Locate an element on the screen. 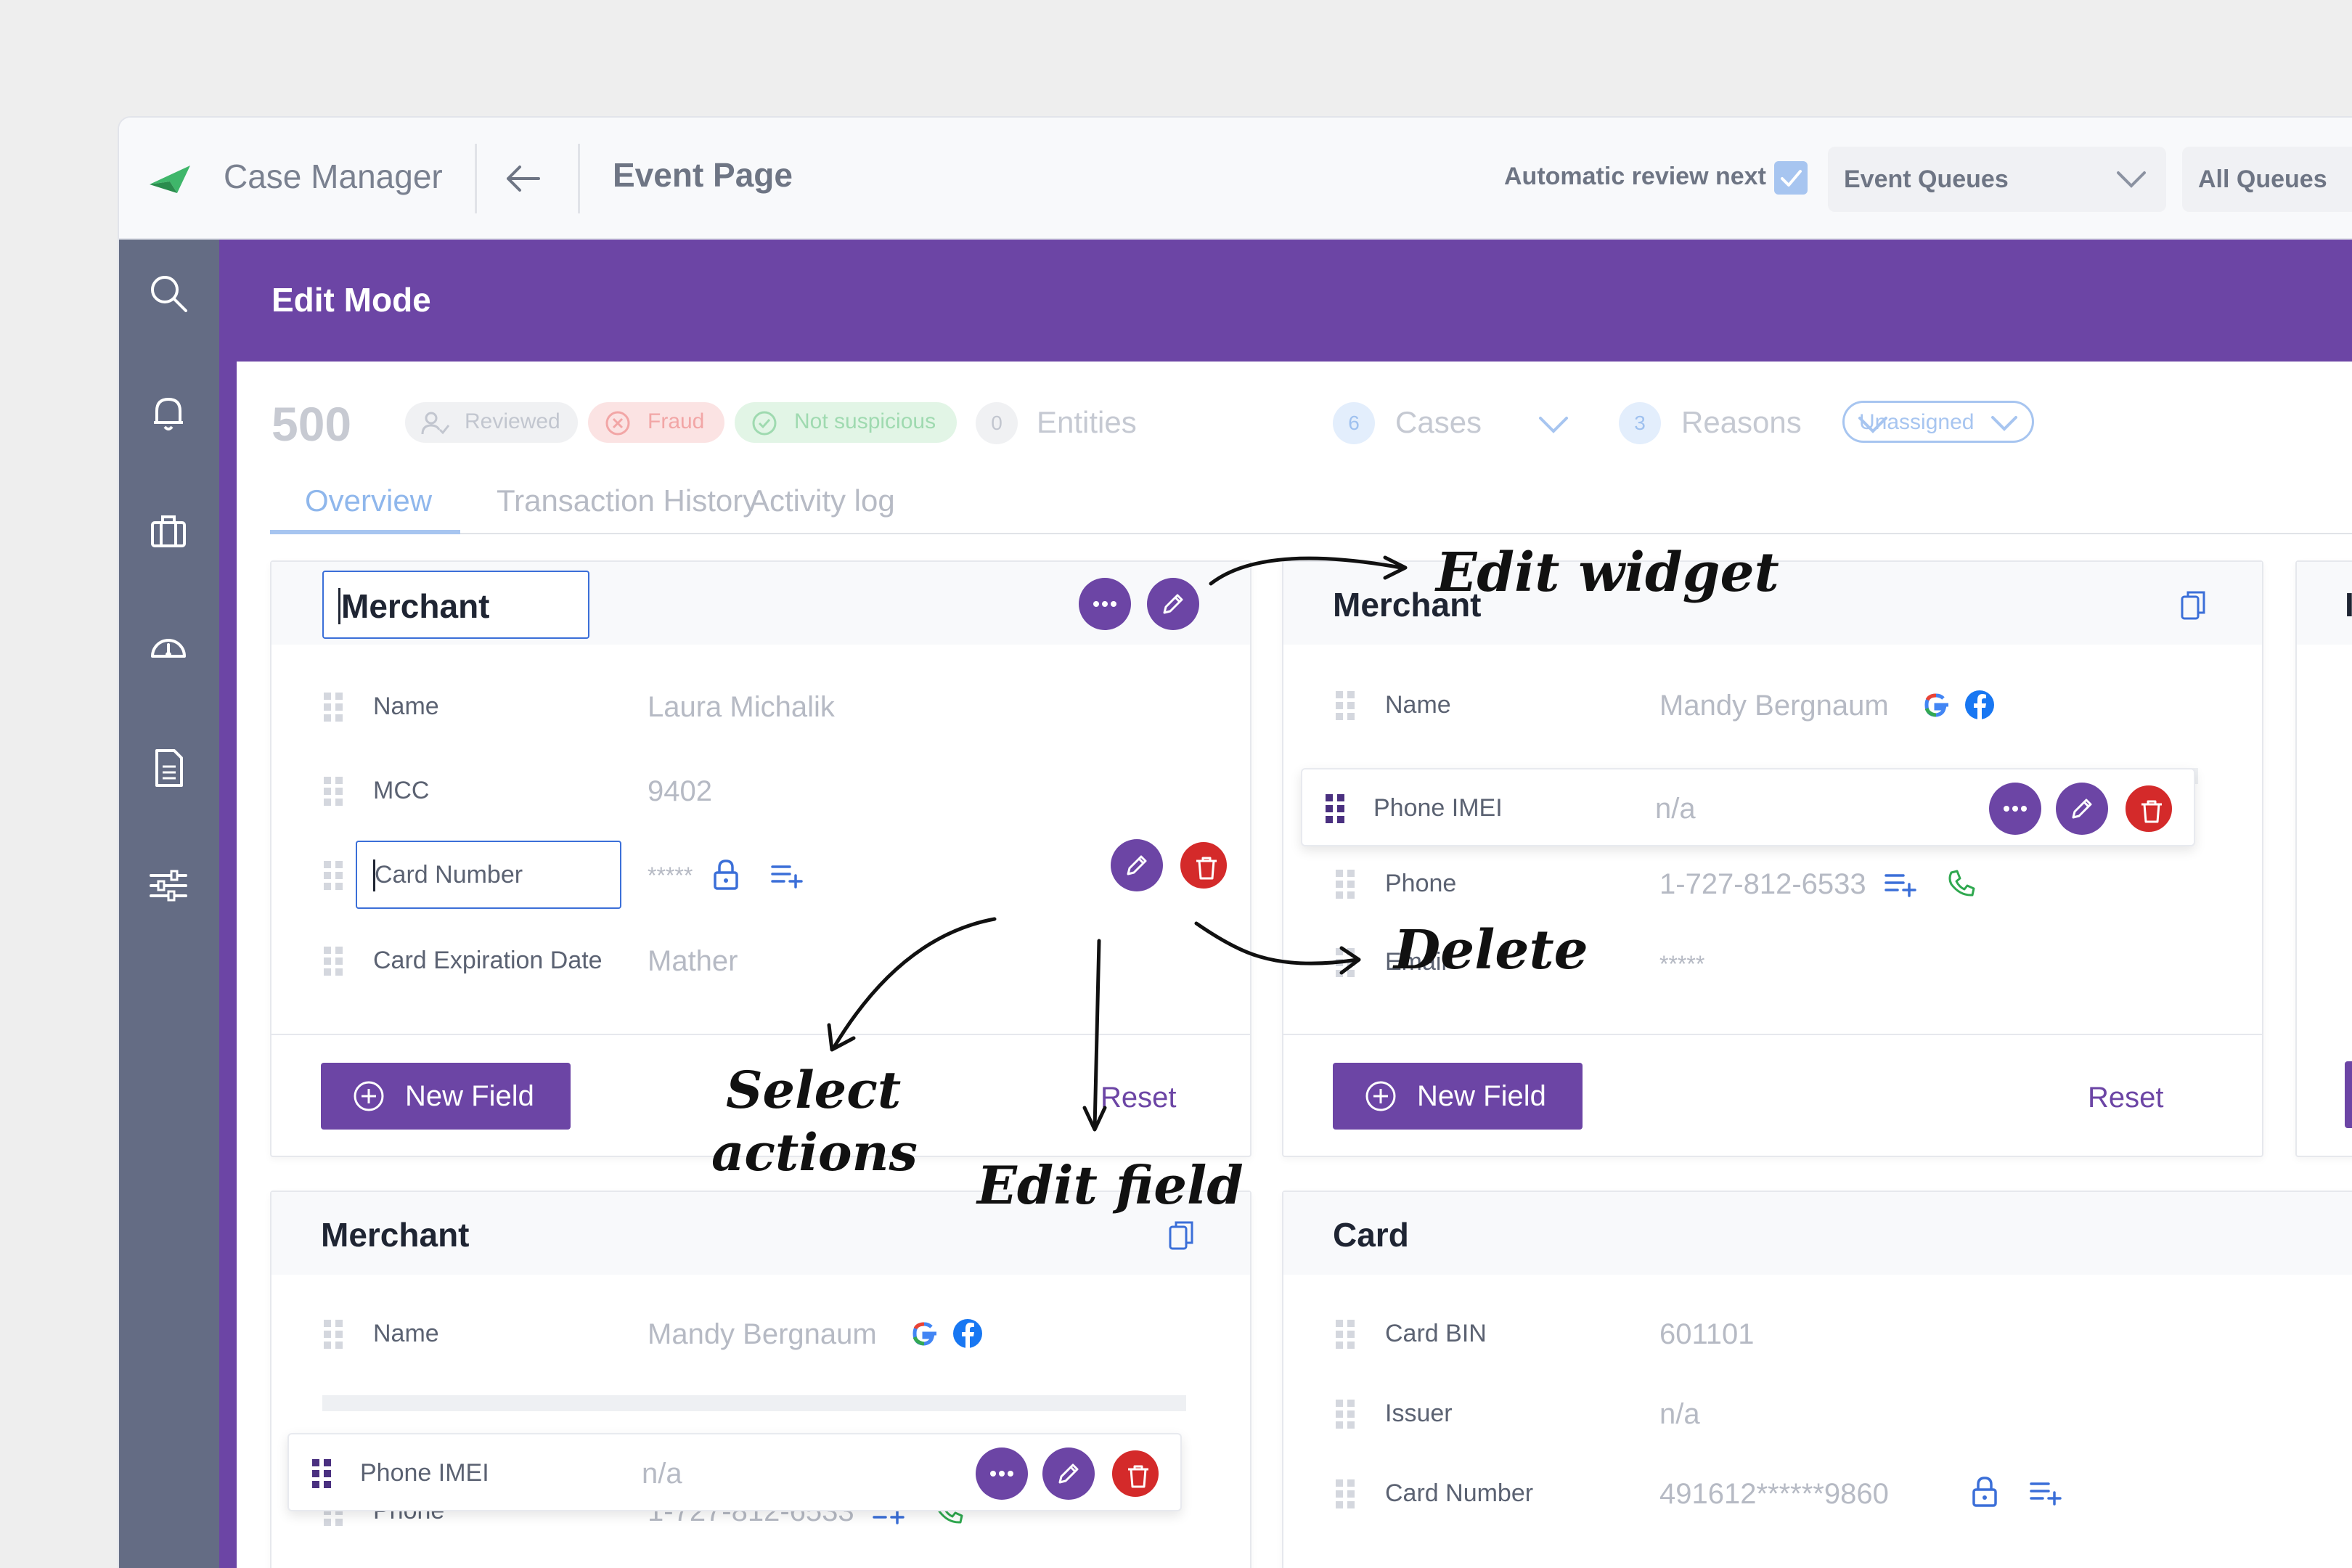 The width and height of the screenshot is (2352, 1568). new-field-button is located at coordinates (2349, 1094).